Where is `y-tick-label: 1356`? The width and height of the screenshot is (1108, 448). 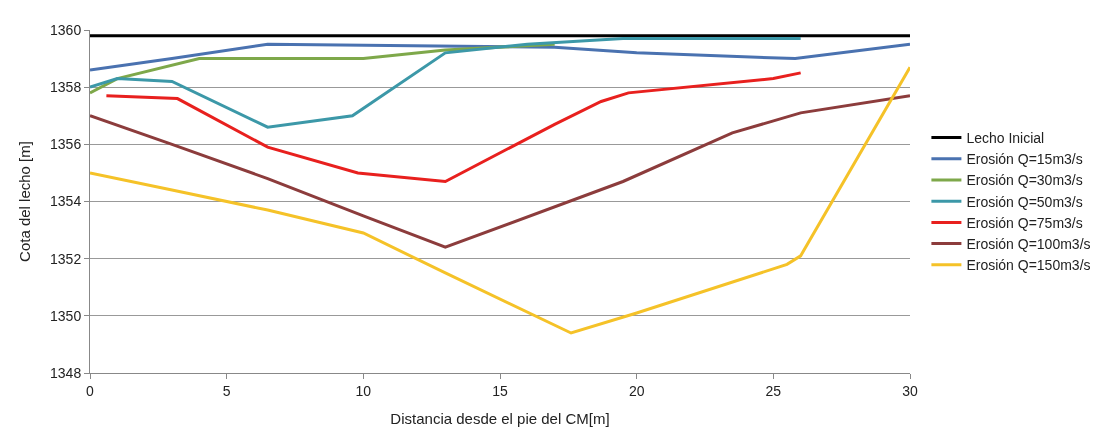
y-tick-label: 1356 is located at coordinates (66, 144).